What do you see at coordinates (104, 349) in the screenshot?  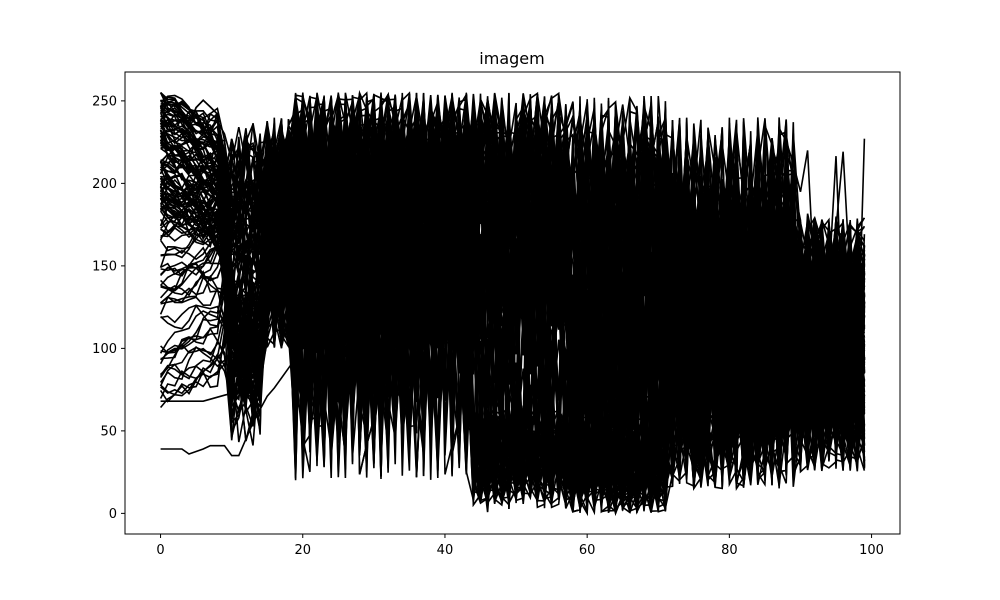 I see `y-tick-label-100: 100` at bounding box center [104, 349].